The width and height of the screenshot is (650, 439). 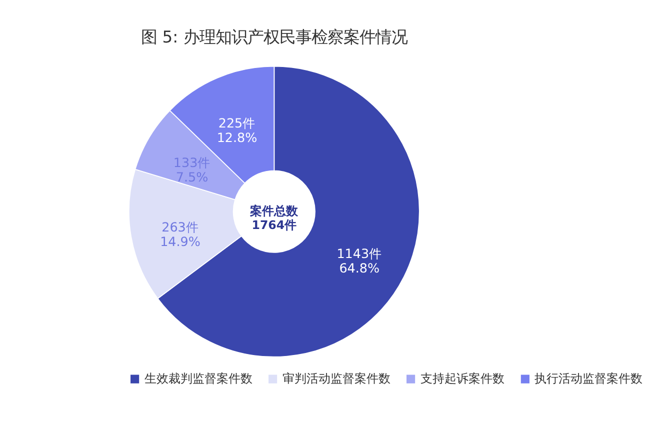 What do you see at coordinates (274, 37) in the screenshot?
I see `chart-title: 图 5: 办理知识产权民事检察案件情况` at bounding box center [274, 37].